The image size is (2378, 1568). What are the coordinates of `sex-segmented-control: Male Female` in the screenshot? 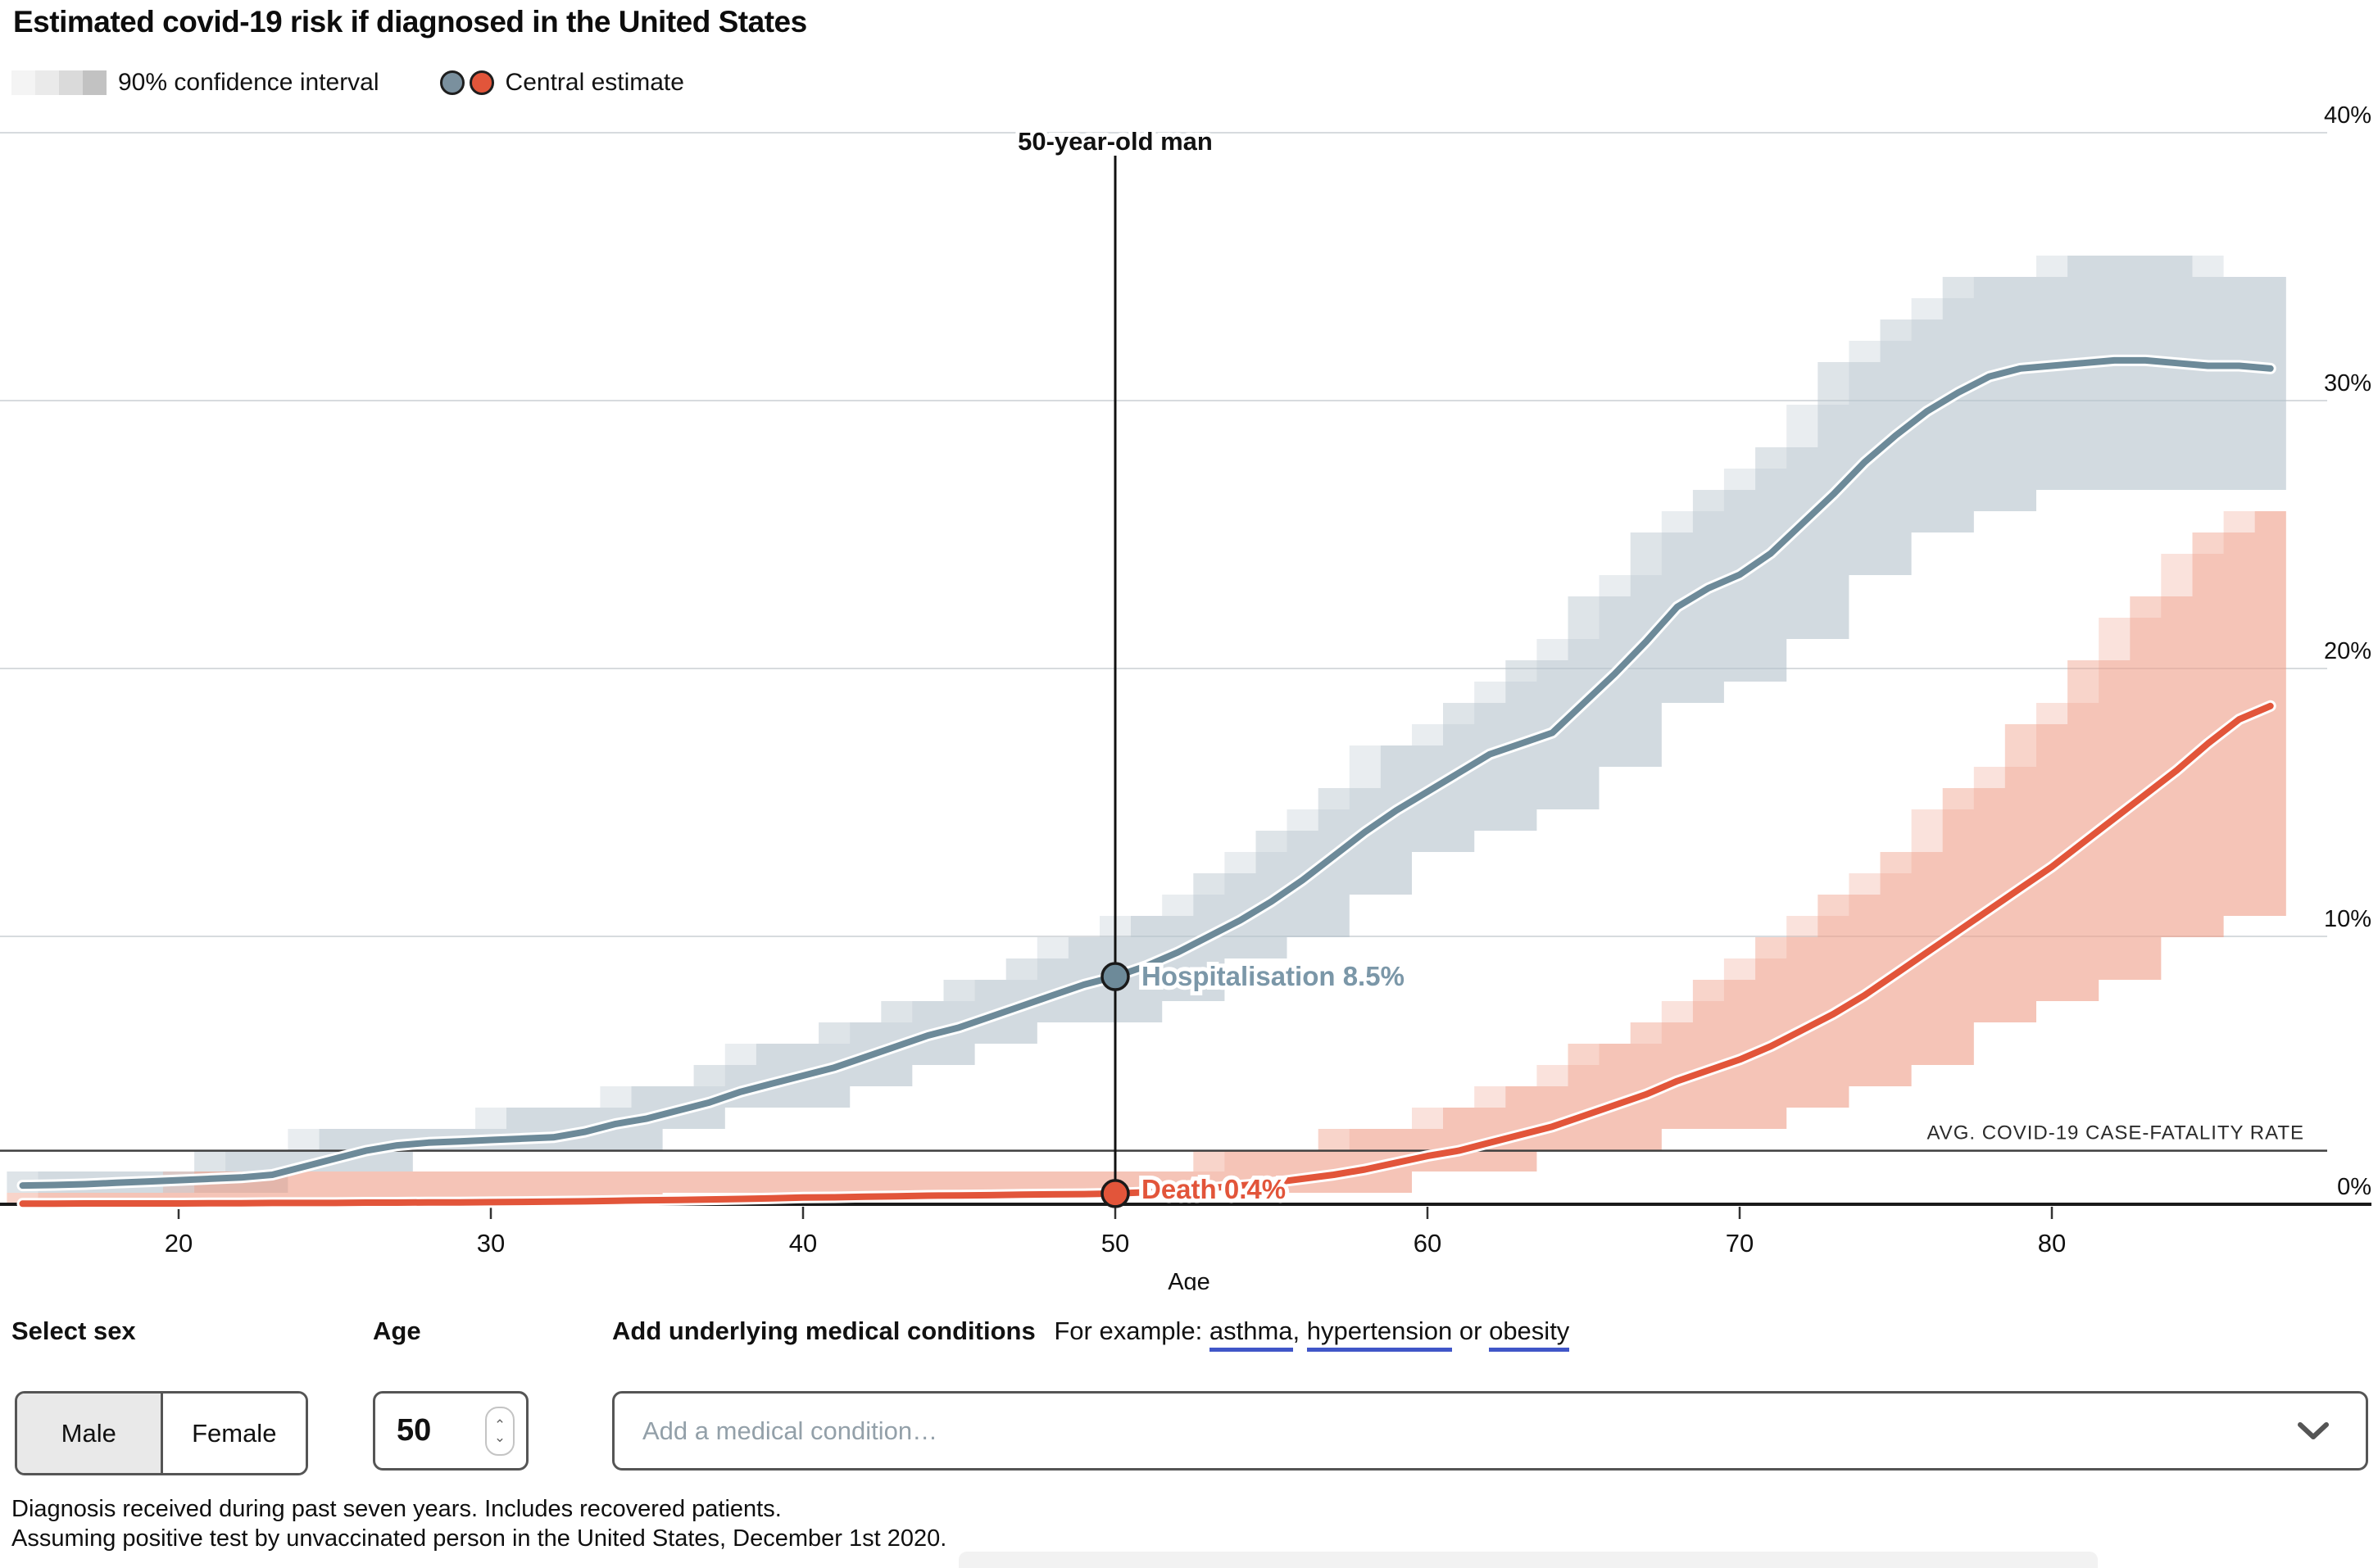 It's located at (161, 1433).